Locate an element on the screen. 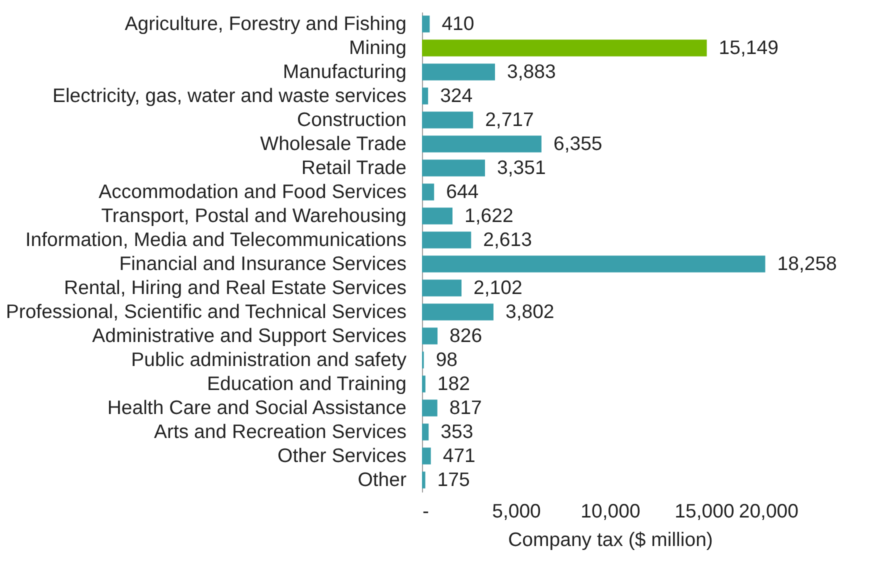  data-label: 3,351 is located at coordinates (521, 168).